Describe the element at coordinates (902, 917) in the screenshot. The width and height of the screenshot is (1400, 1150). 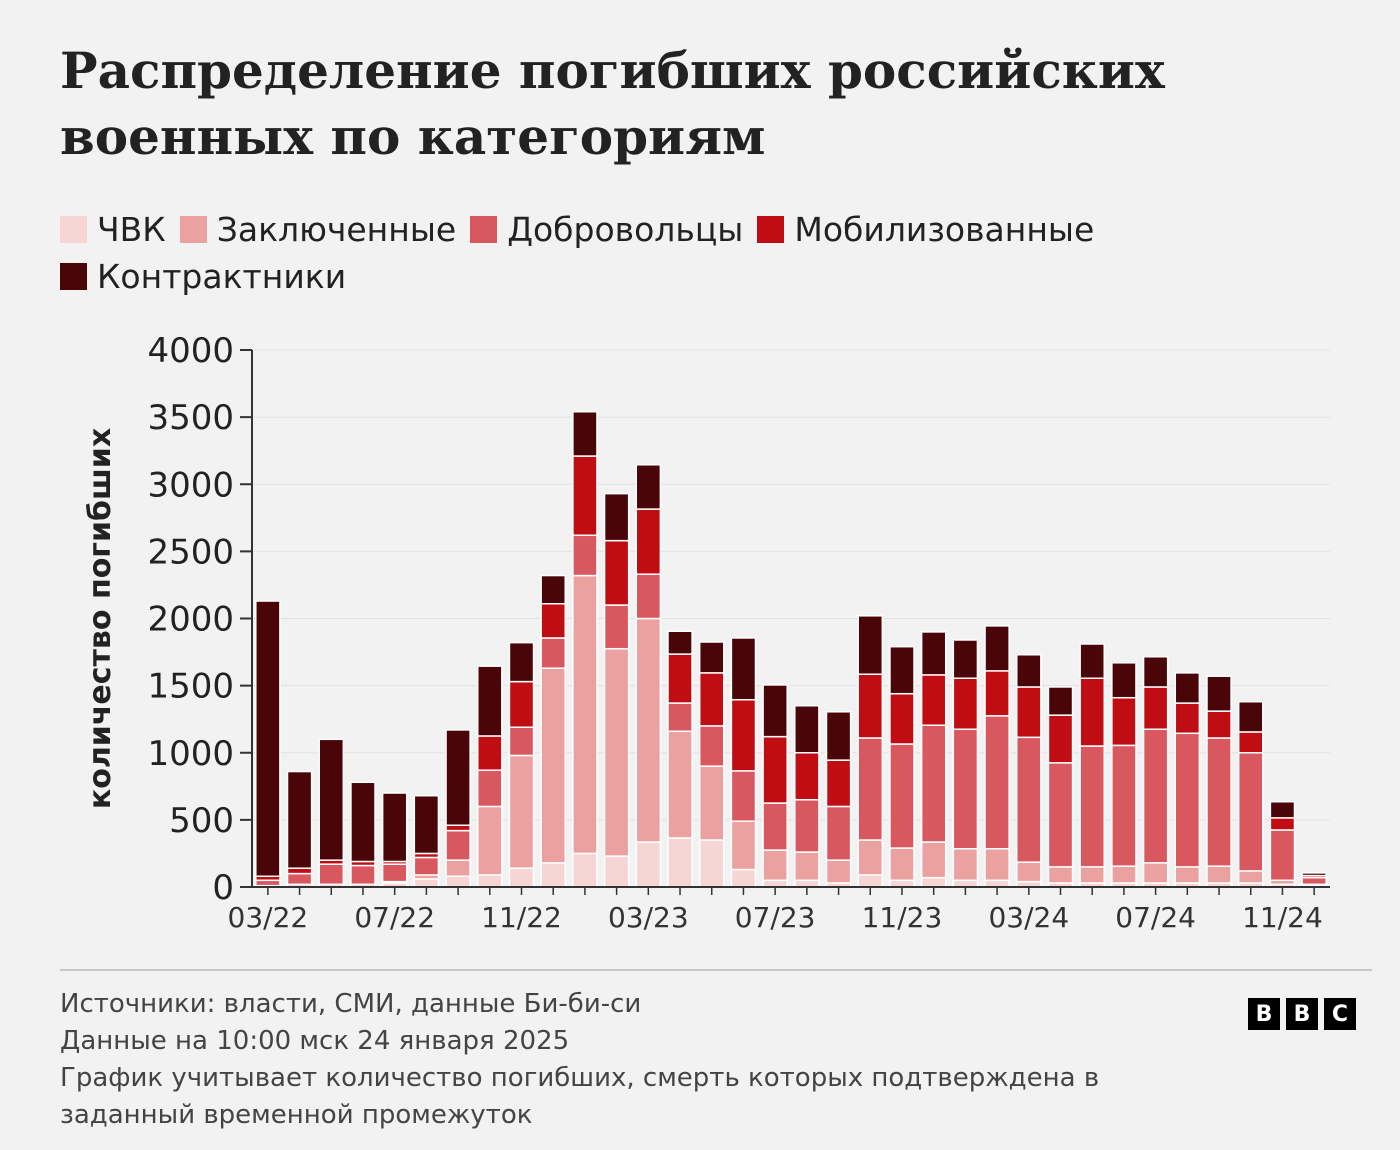
I see `x-tick-label: 11/23` at that location.